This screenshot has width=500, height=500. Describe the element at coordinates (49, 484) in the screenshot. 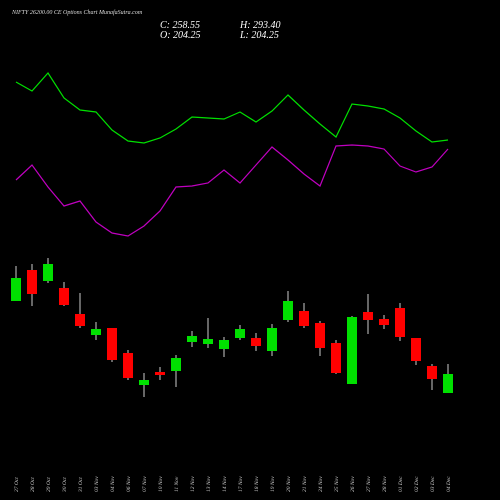

I see `x-tick-label: 29 Oct` at that location.